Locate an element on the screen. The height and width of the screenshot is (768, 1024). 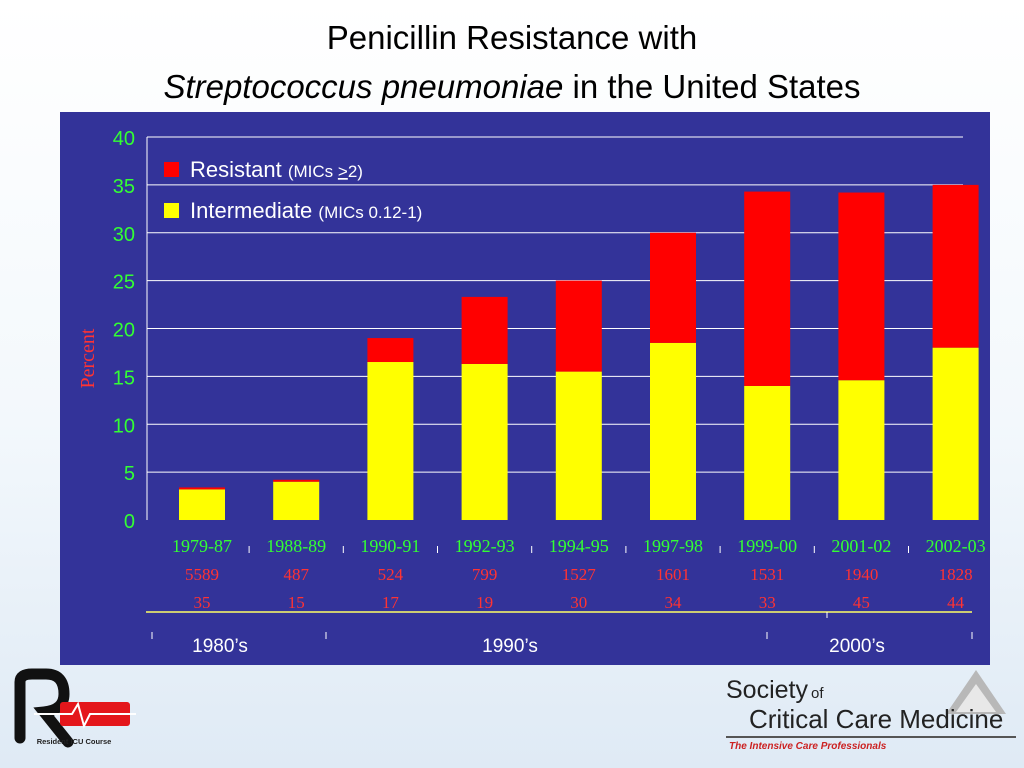
y-tick-label: 0 is located at coordinates (129, 522).